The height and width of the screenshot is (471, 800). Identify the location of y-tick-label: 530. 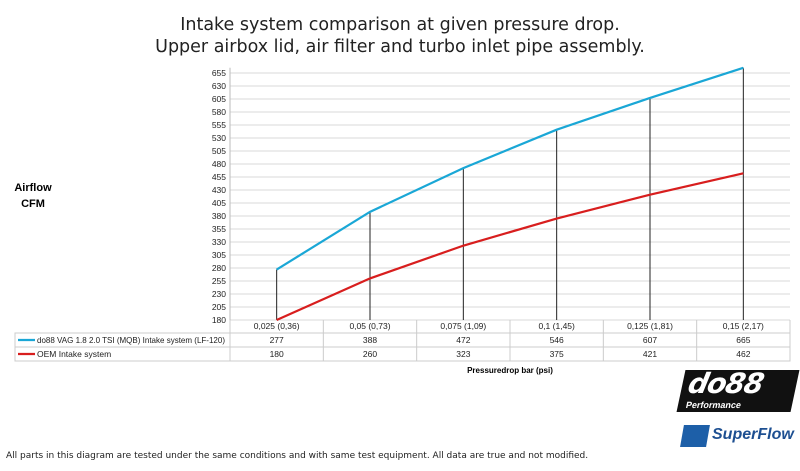
(219, 138).